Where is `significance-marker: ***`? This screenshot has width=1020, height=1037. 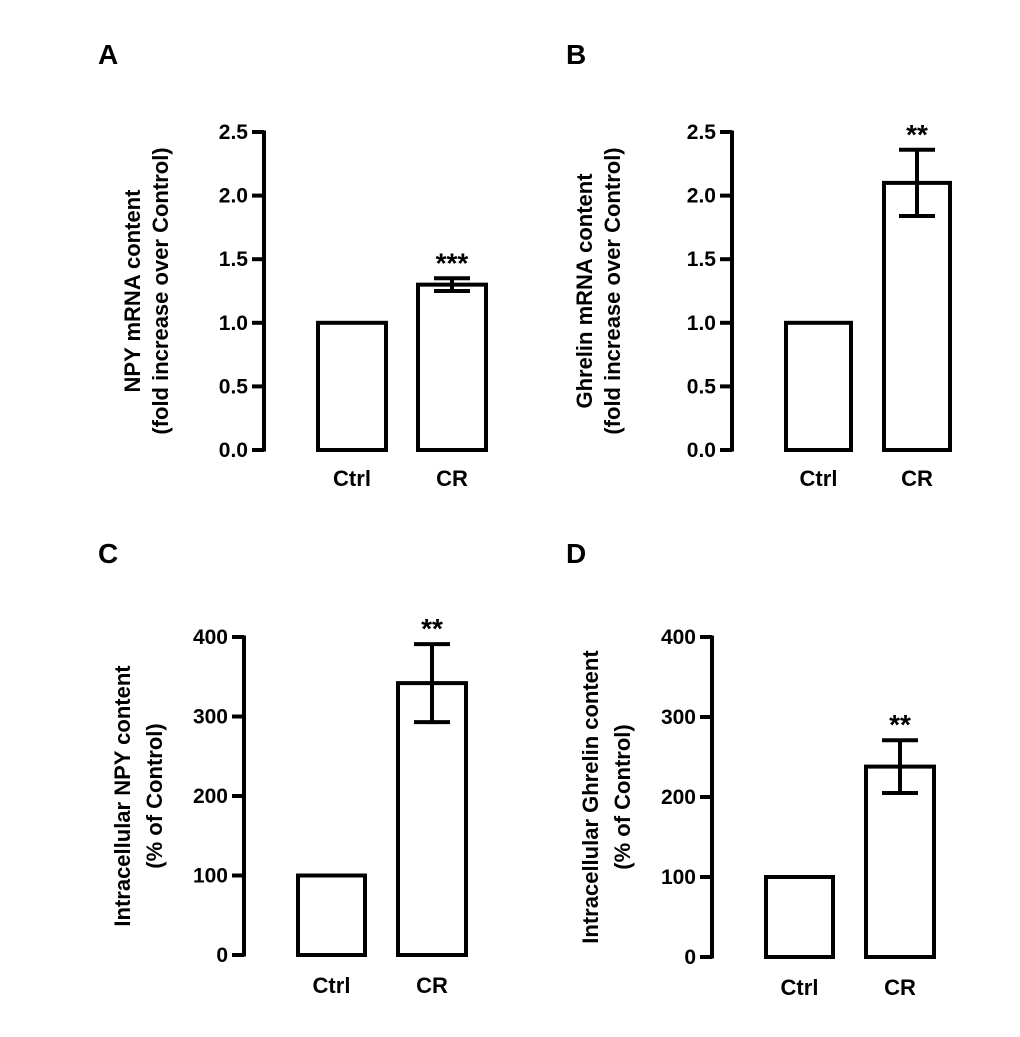 significance-marker: *** is located at coordinates (452, 262).